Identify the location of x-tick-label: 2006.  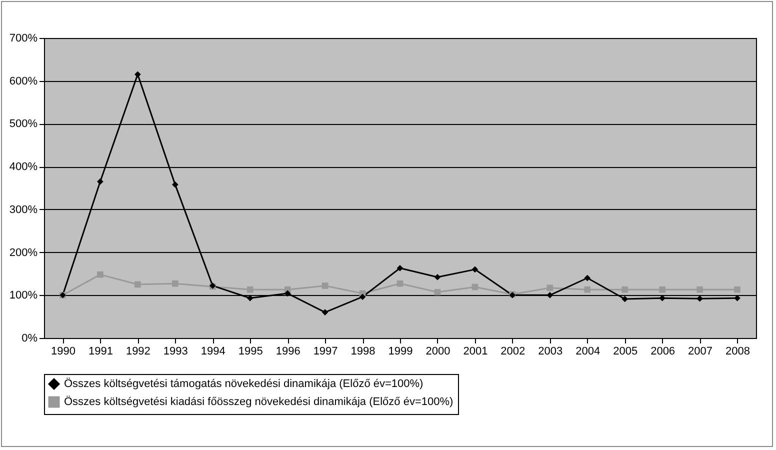
(663, 352).